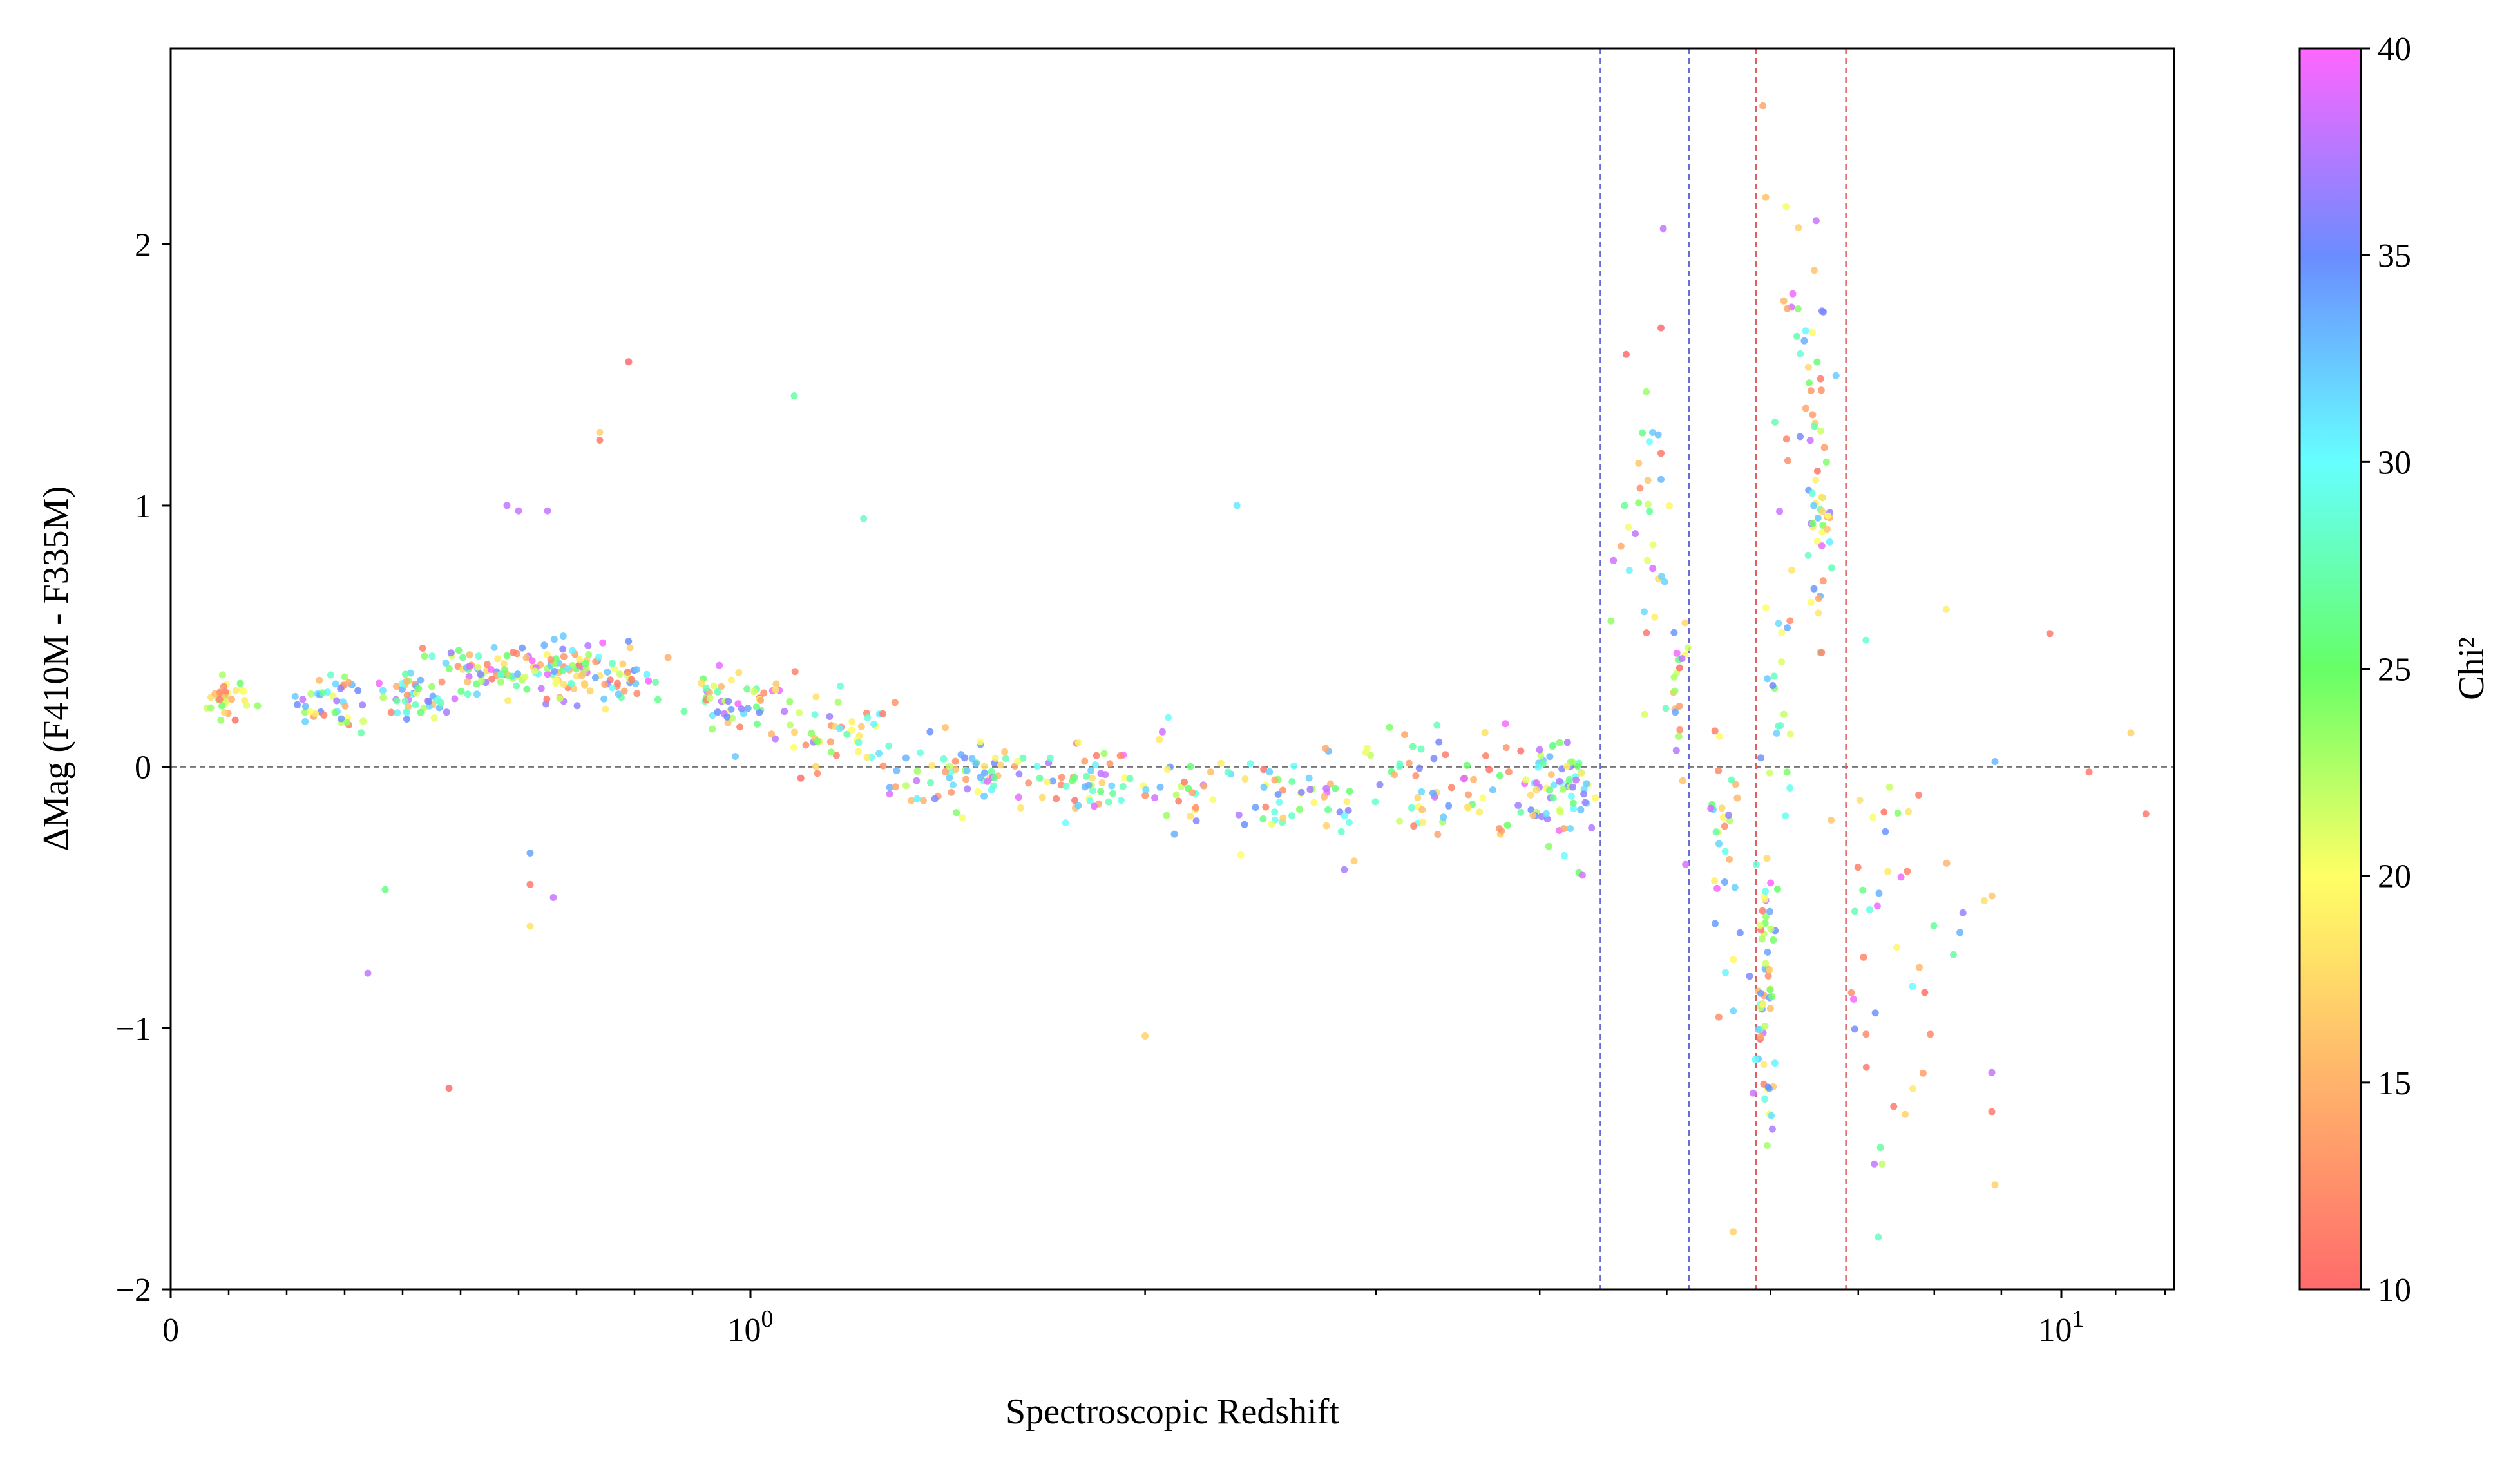  I want to click on colorbar-tick-label: 30, so click(2394, 462).